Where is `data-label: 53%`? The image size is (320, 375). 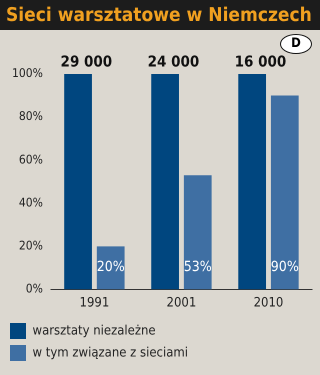 data-label: 53% is located at coordinates (198, 267).